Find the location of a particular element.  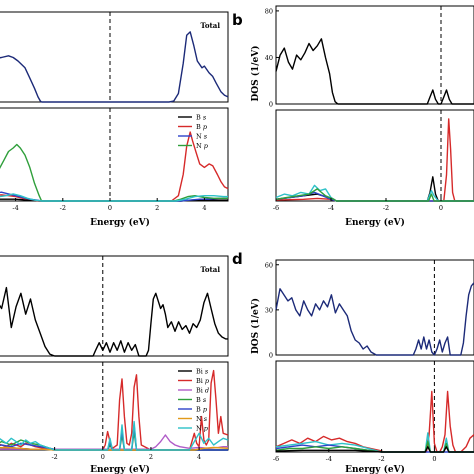

panel-label-b: b is located at coordinates (237, 20).